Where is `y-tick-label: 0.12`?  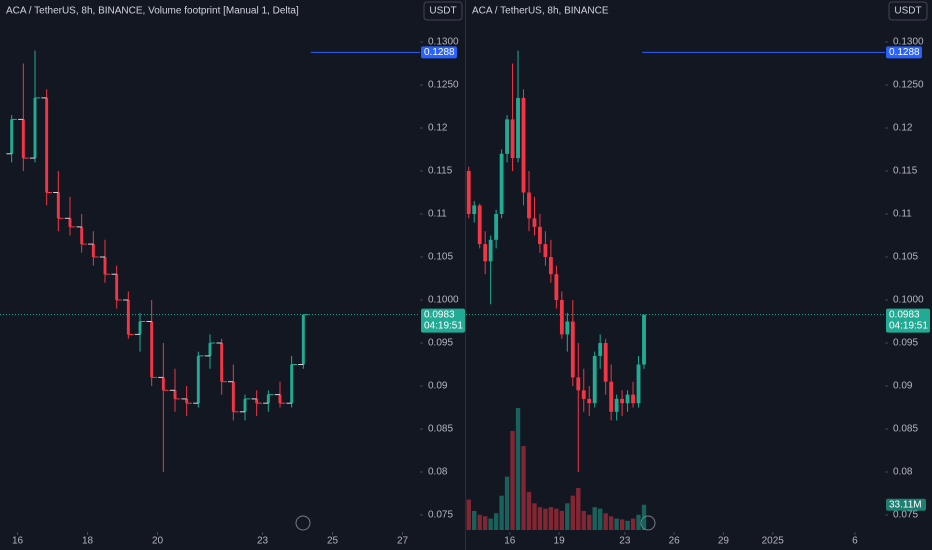 y-tick-label: 0.12 is located at coordinates (438, 128).